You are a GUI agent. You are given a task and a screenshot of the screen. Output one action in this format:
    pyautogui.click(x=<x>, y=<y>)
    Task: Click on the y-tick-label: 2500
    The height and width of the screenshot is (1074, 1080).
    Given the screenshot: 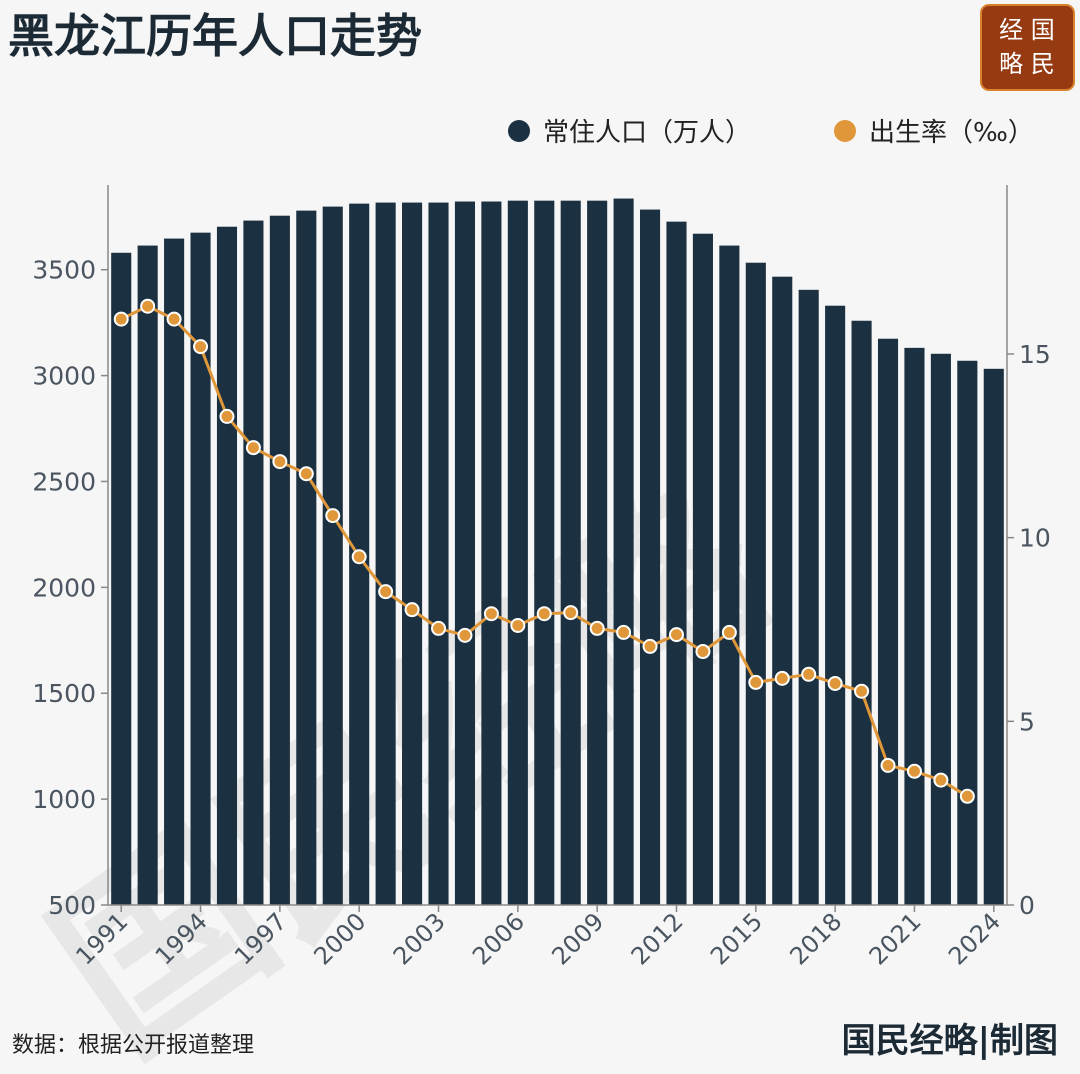 What is the action you would take?
    pyautogui.click(x=64, y=481)
    